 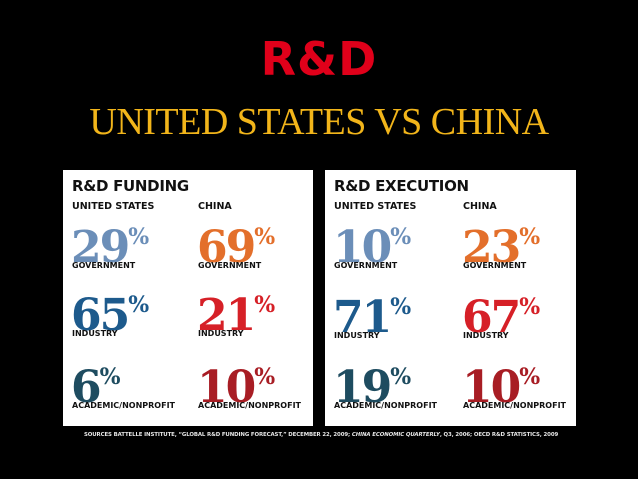 I want to click on stat-value: 6%, so click(x=96, y=387).